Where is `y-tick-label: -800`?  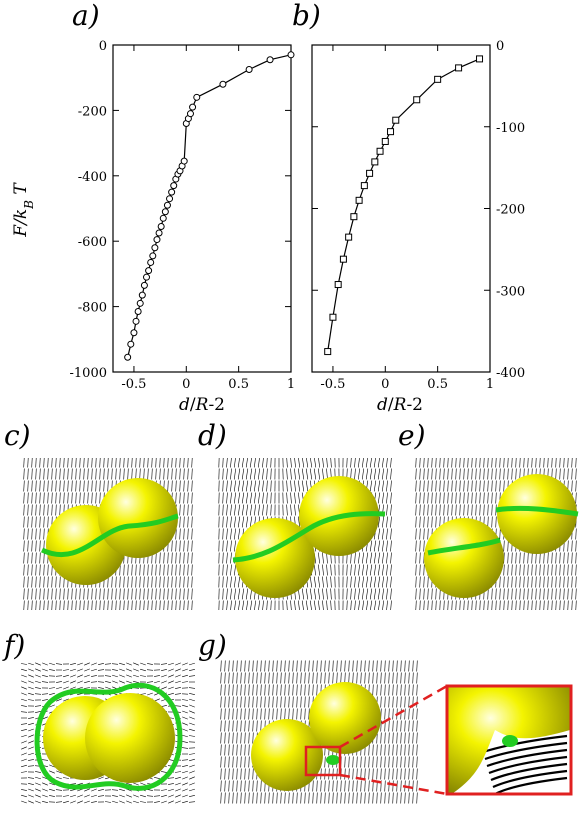
y-tick-label: -800 is located at coordinates (92, 308).